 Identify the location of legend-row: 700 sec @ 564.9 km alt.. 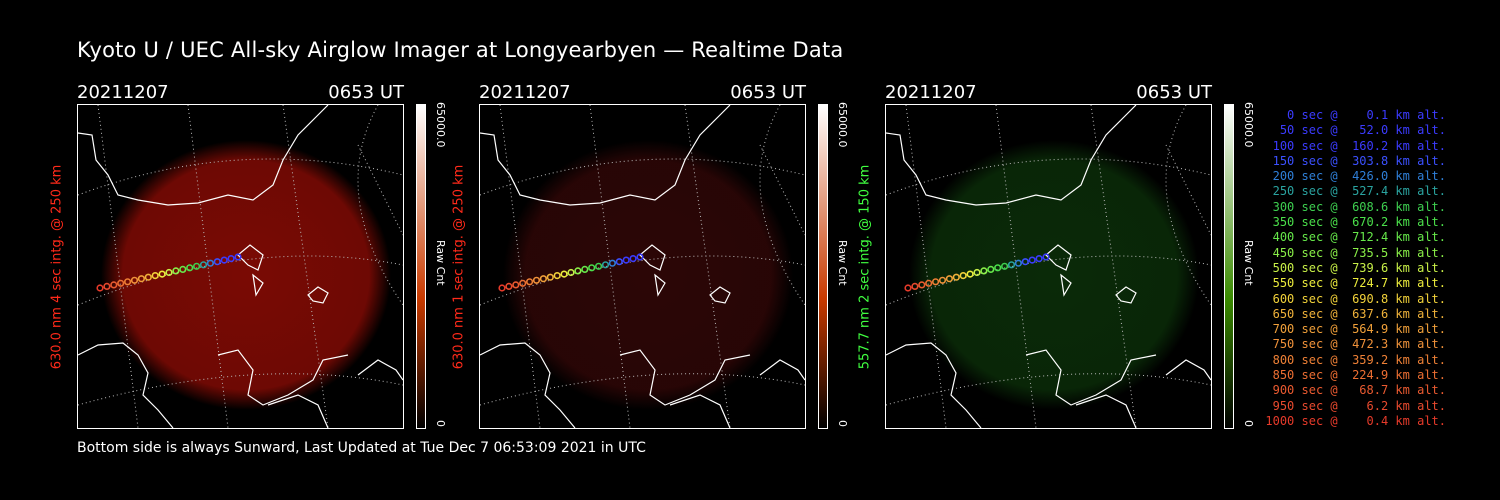
(1355, 329).